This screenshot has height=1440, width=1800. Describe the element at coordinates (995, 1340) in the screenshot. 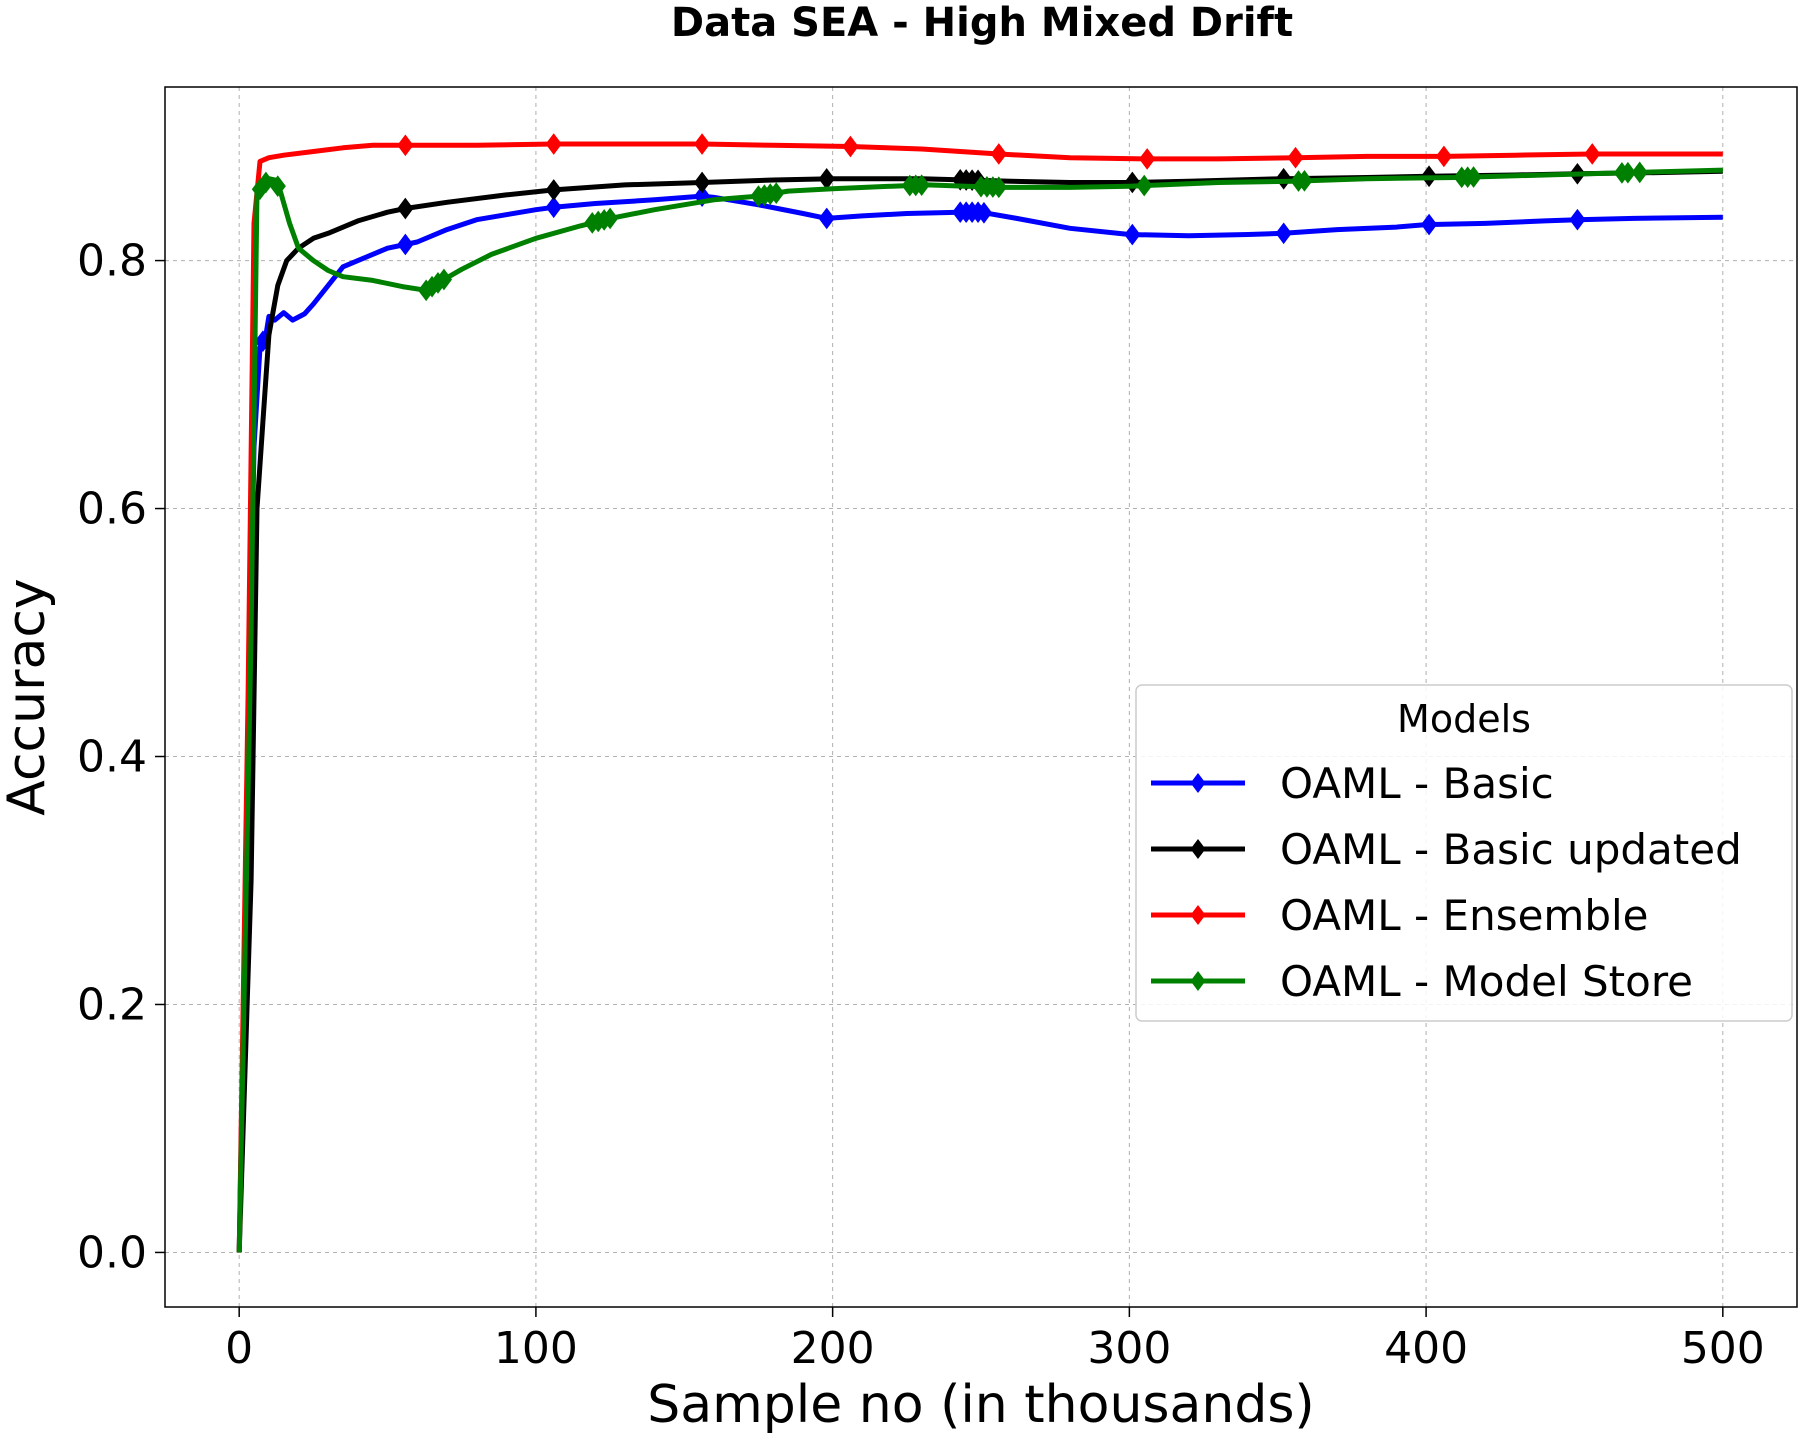

I see `x-axis: 0 100 200 300 400 500` at that location.